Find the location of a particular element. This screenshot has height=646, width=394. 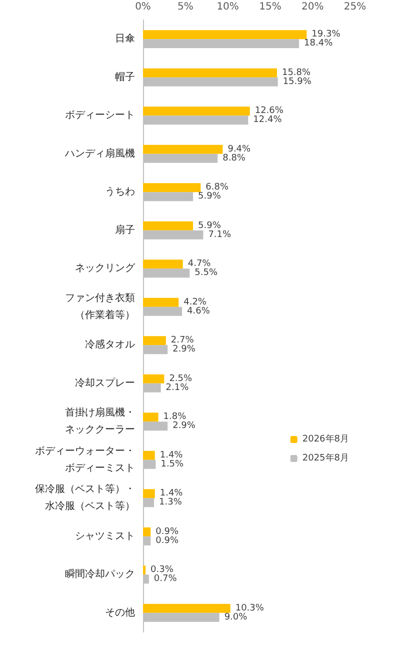

legend-label: 2026年8月 is located at coordinates (326, 439).